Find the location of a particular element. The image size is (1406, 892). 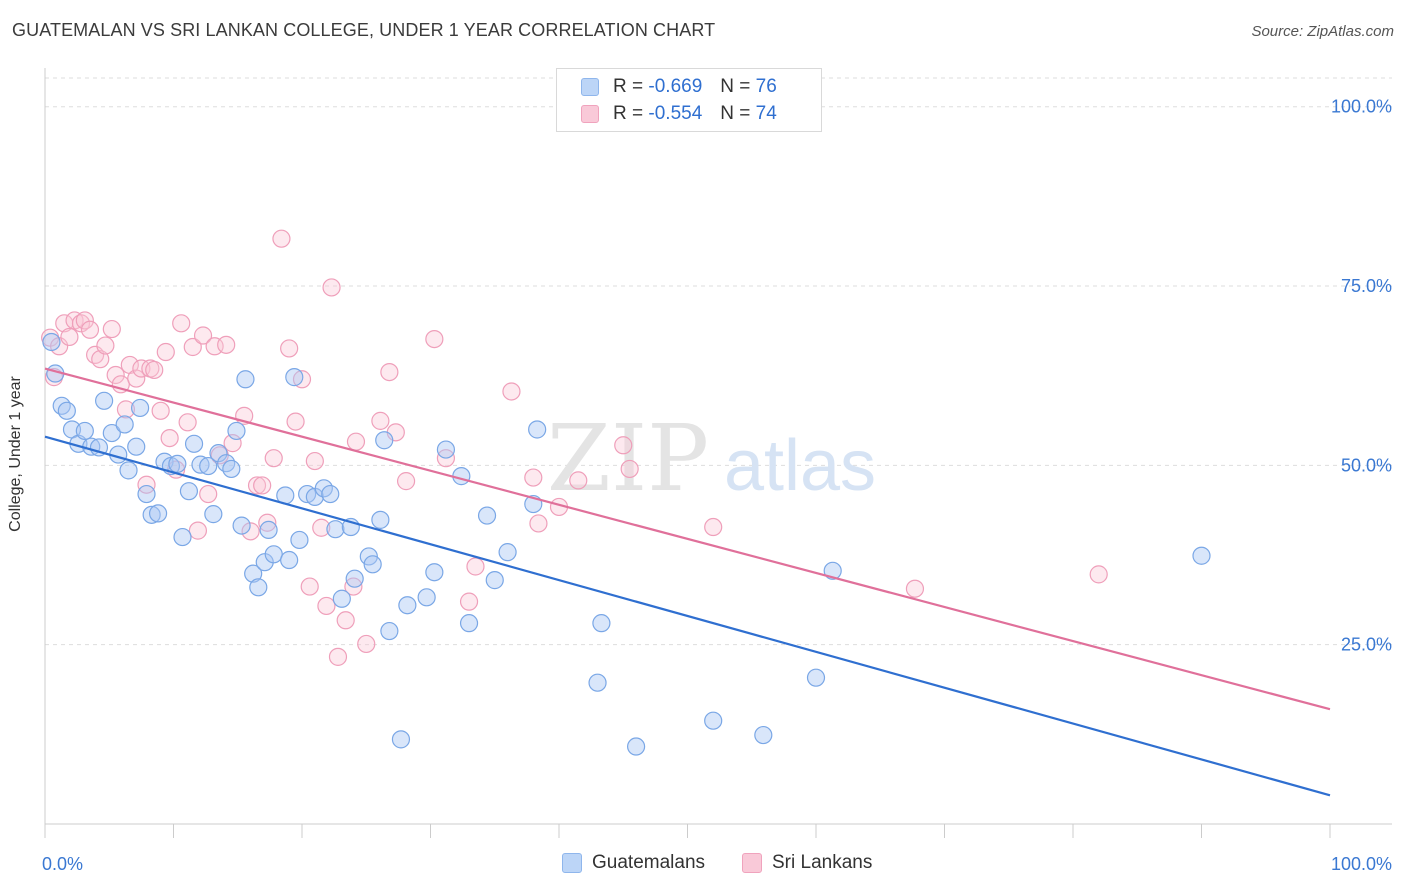

series-legend: Guatemalans Sri Lankans is located at coordinates (703, 865).